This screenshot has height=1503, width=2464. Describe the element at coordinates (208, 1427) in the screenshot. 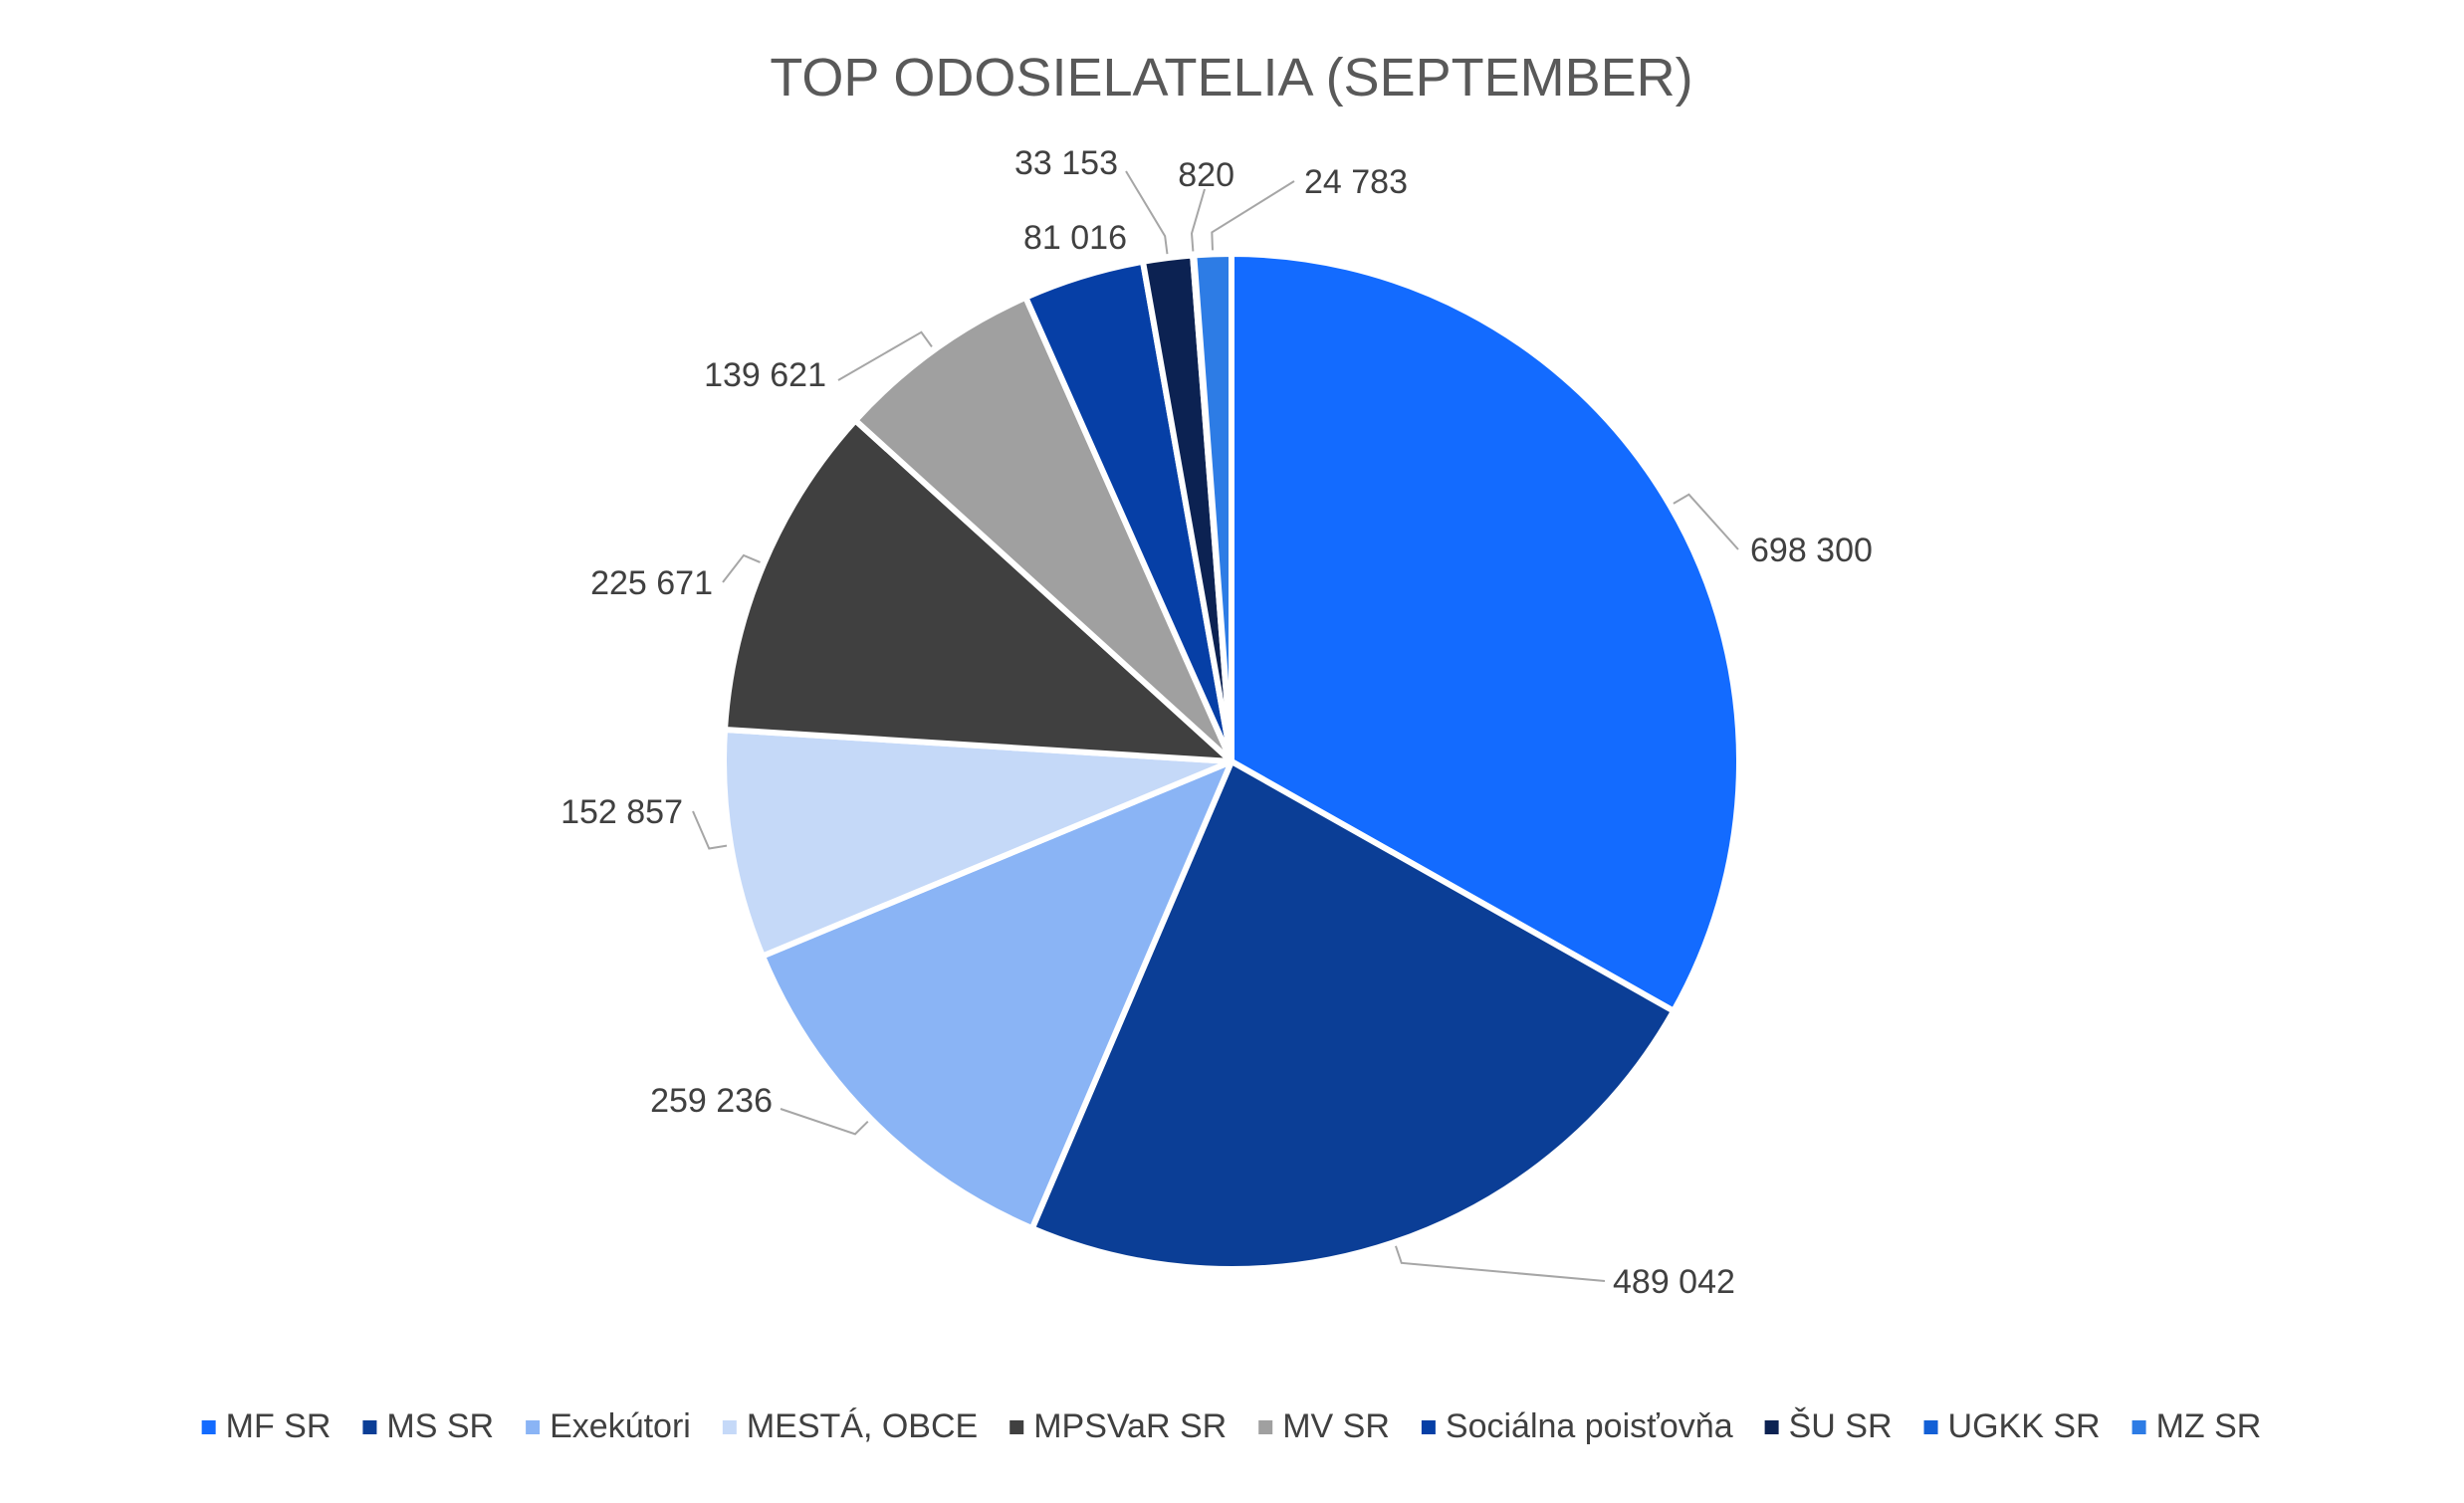

I see `legend-swatch-mf-sr` at that location.